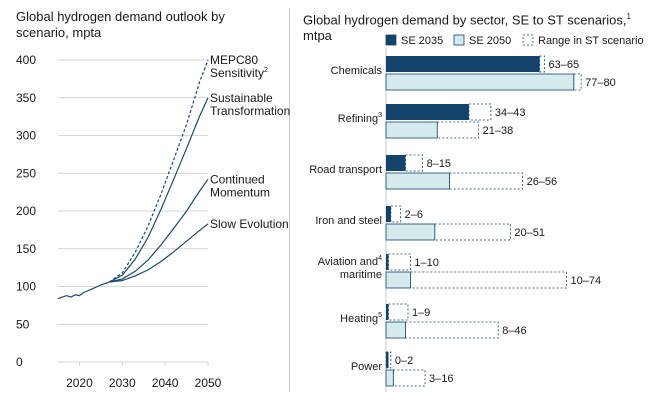 This screenshot has width=670, height=400. What do you see at coordinates (414, 163) in the screenshot?
I see `range-2035-road-transport` at bounding box center [414, 163].